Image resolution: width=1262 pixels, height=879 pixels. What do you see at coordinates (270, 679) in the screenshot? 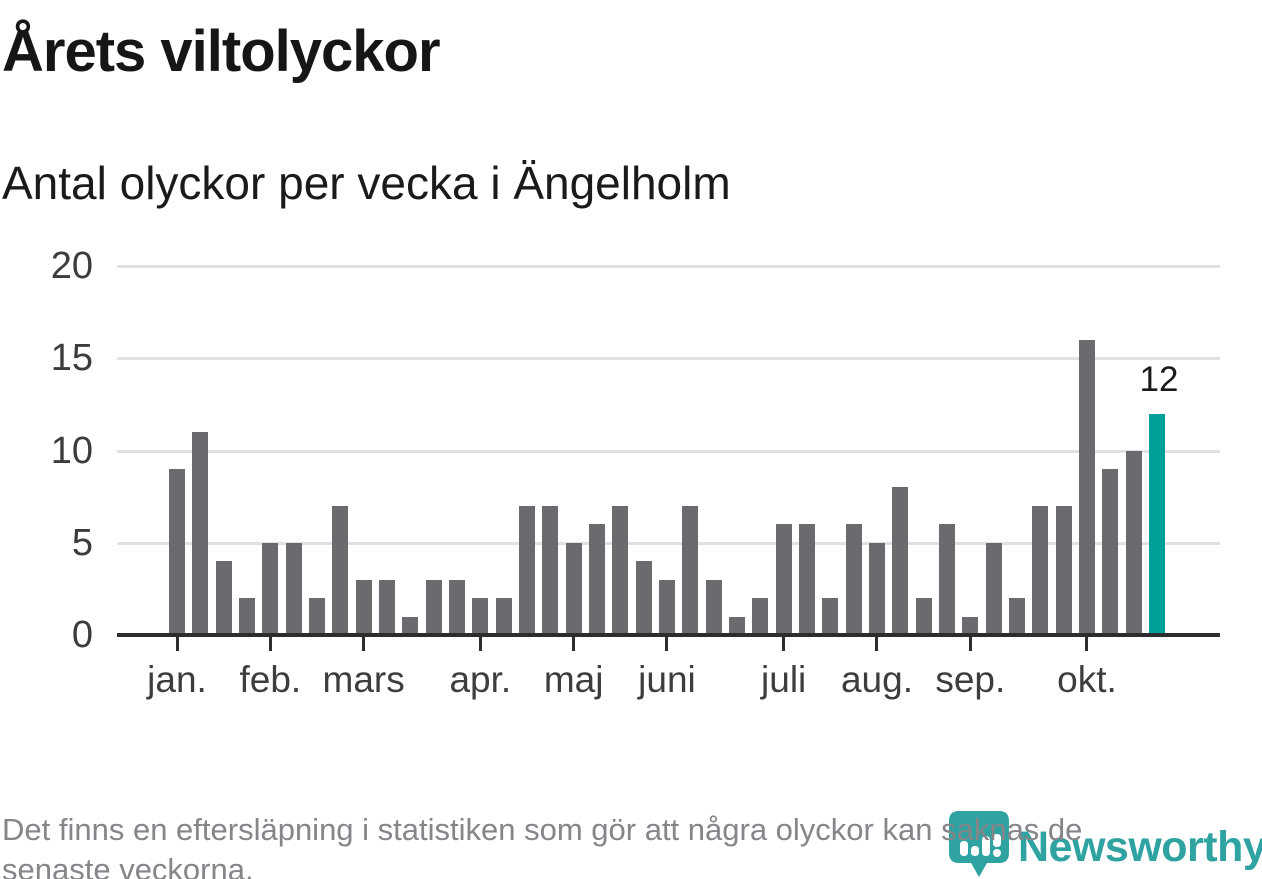
I see `x-axis-label-feb: feb.` at bounding box center [270, 679].